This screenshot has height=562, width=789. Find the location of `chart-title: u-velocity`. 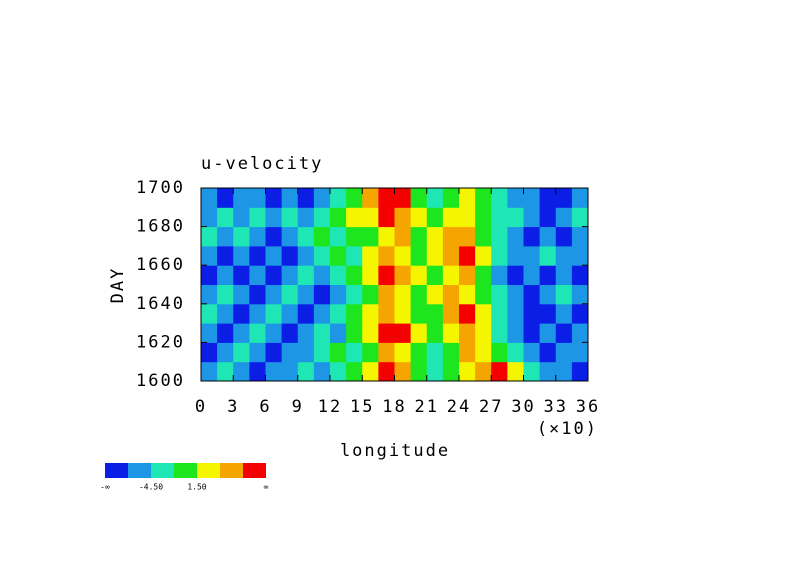

chart-title: u-velocity is located at coordinates (262, 164).